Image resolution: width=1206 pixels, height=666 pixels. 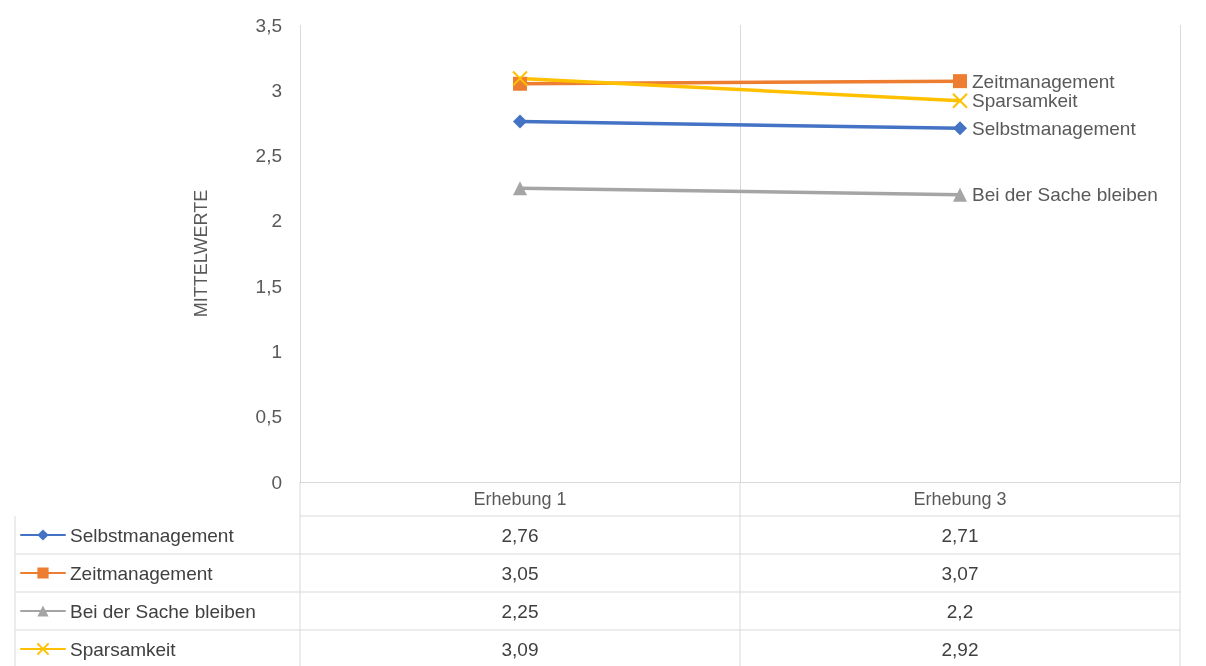 I want to click on text: Zeitmanagement, so click(x=1043, y=81).